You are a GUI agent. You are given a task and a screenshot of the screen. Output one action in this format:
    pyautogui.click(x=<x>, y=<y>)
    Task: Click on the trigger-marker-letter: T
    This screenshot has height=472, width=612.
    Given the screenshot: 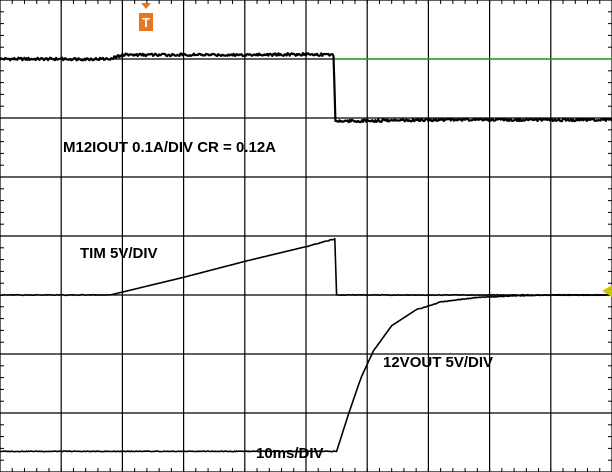 What is the action you would take?
    pyautogui.click(x=146, y=22)
    